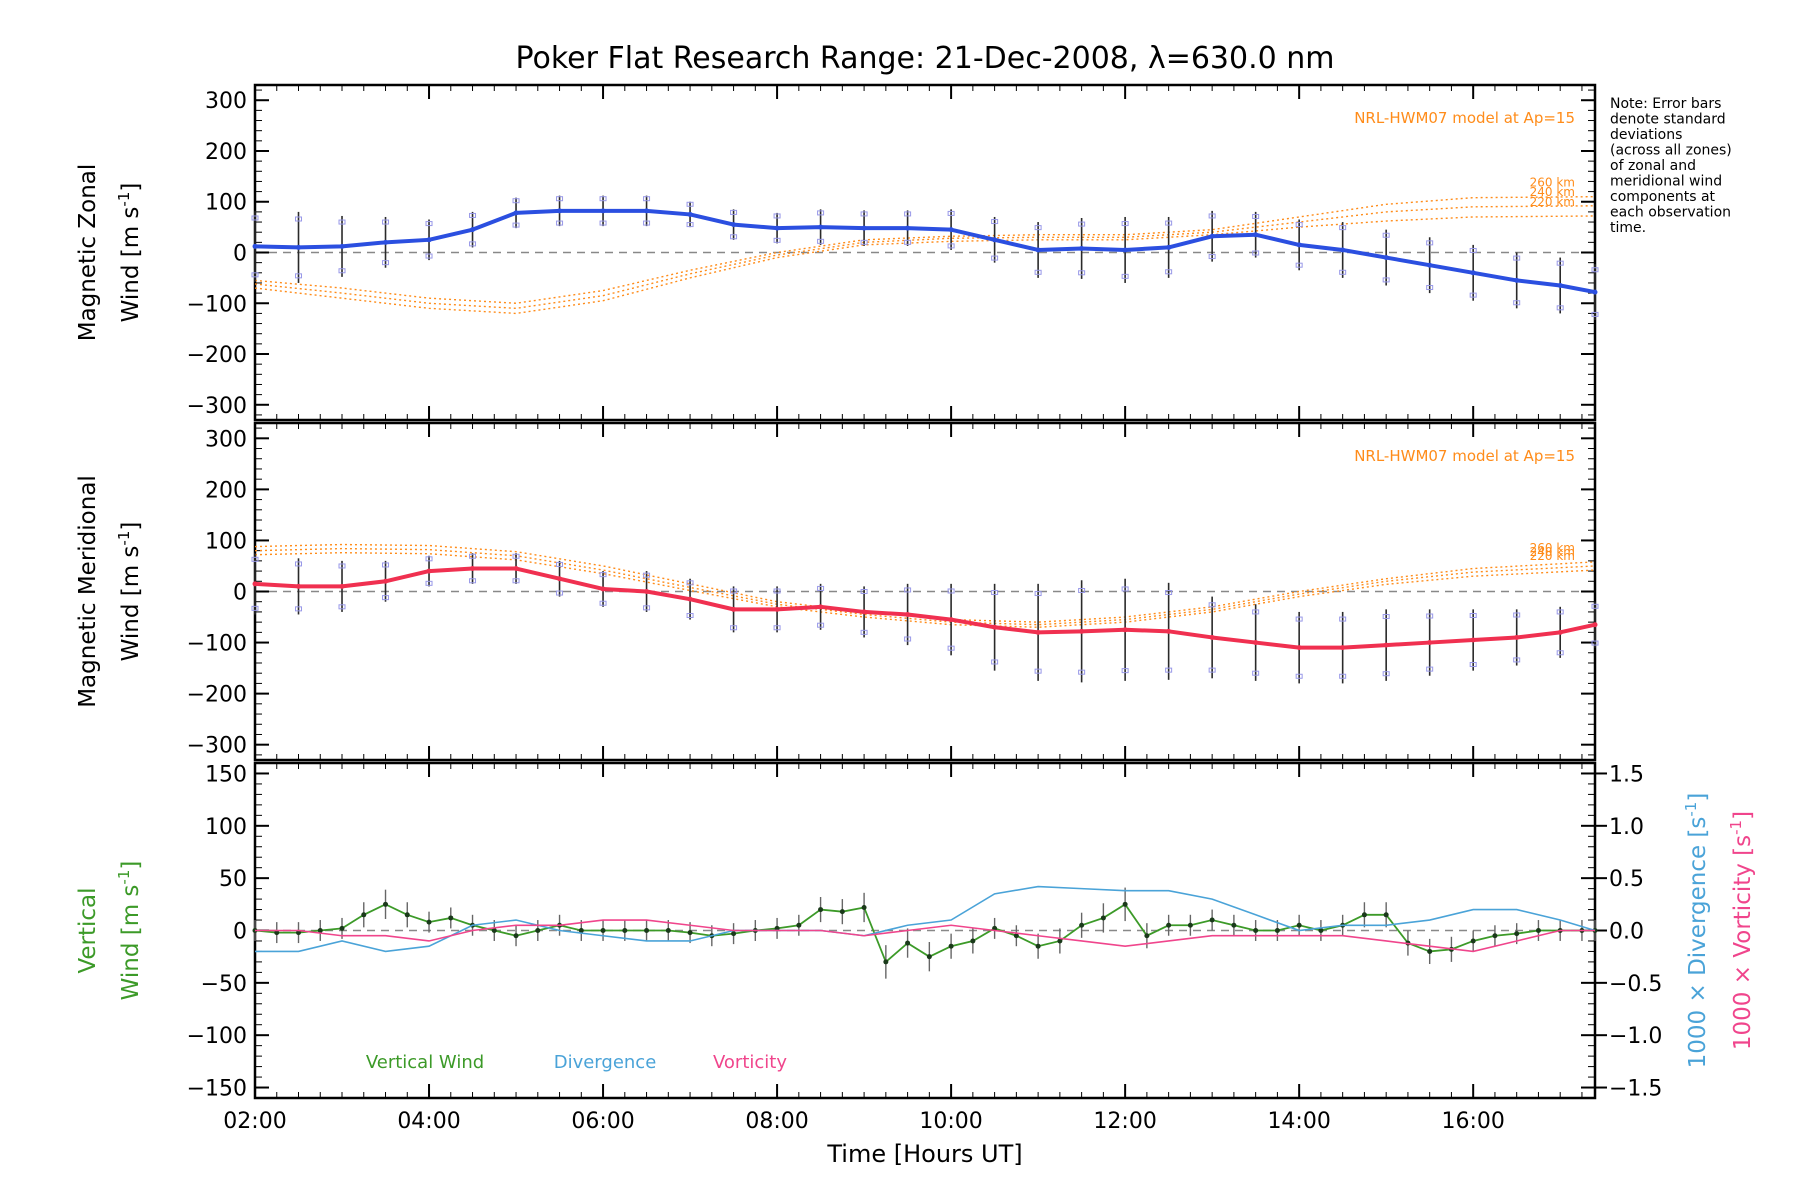 This screenshot has width=1800, height=1200. I want to click on y2-tick-label: −0.5, so click(1635, 984).